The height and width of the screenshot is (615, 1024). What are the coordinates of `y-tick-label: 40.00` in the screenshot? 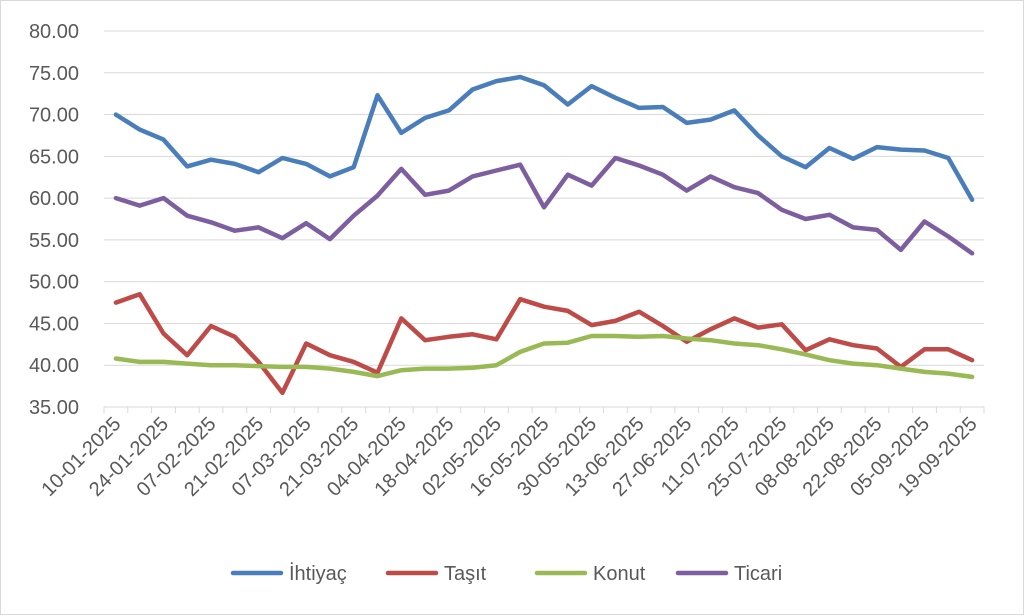 It's located at (54, 366).